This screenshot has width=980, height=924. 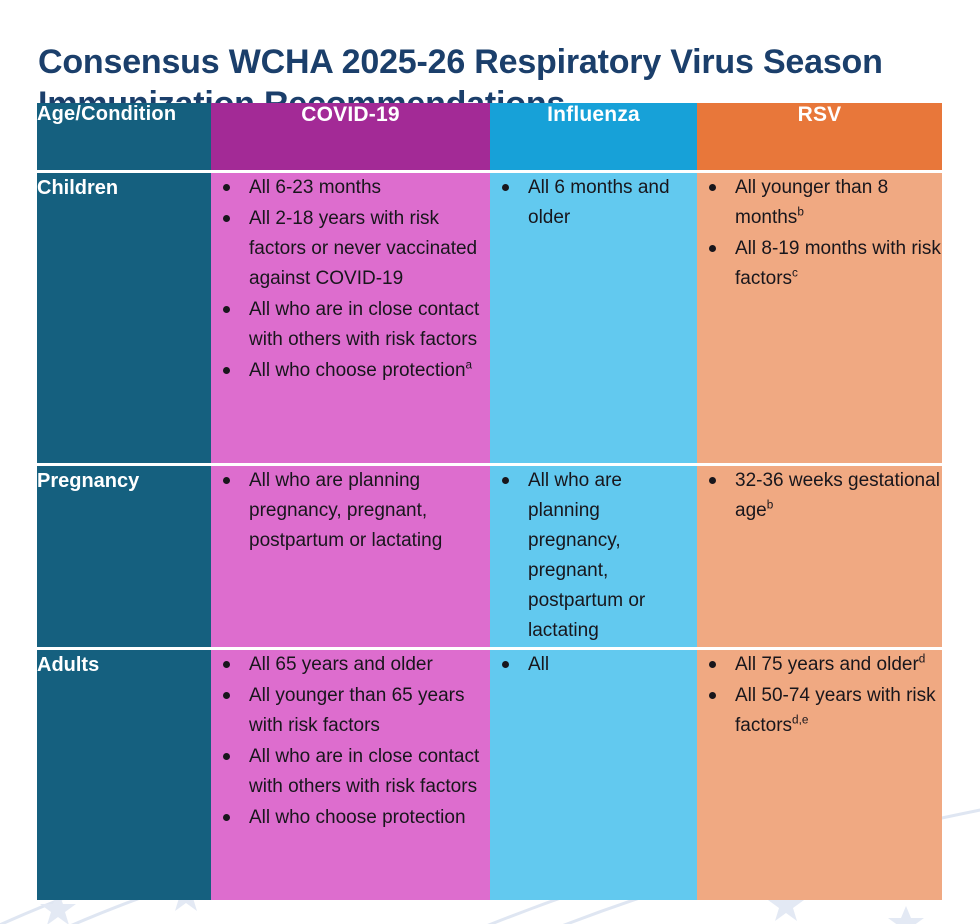 I want to click on footnote-marker: d, so click(x=922, y=659).